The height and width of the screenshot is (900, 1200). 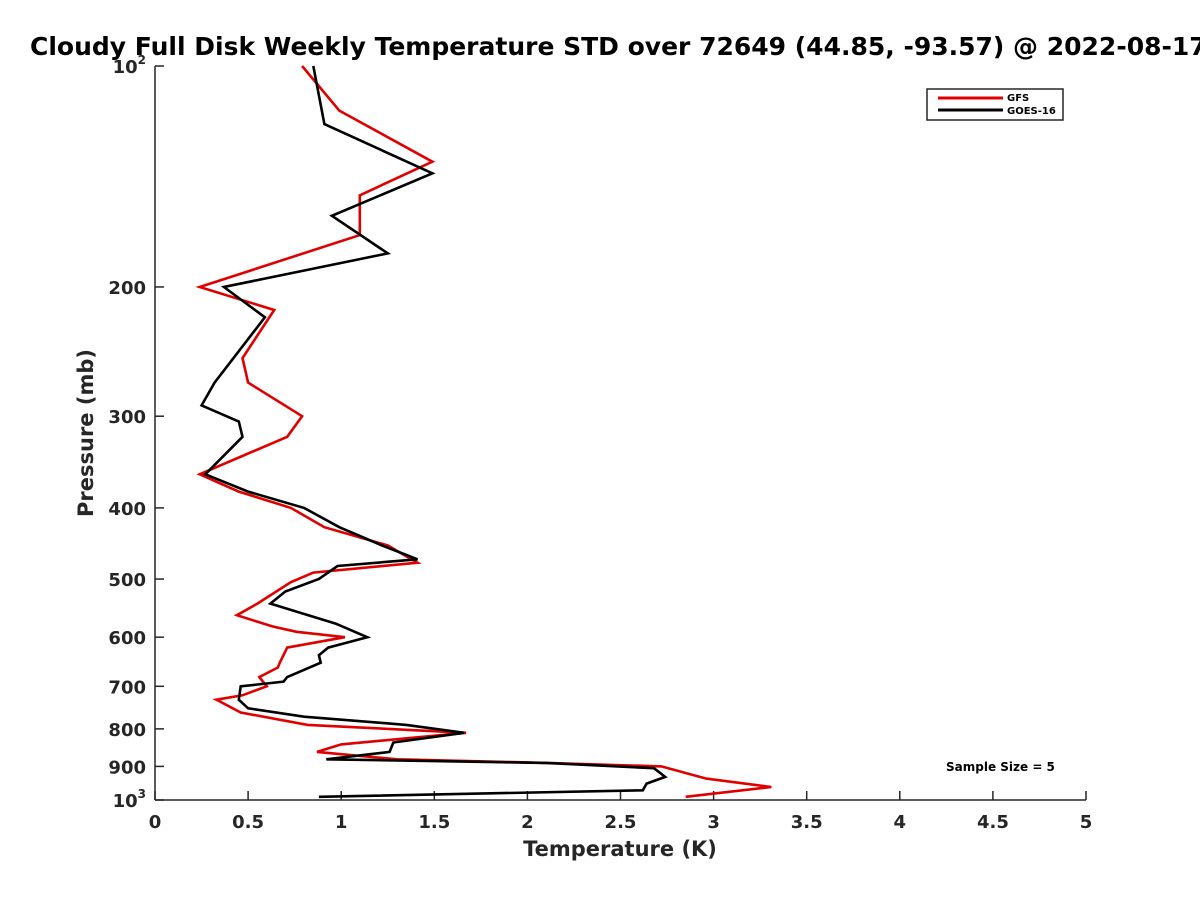 I want to click on y-tick-label: 10², so click(x=129, y=65).